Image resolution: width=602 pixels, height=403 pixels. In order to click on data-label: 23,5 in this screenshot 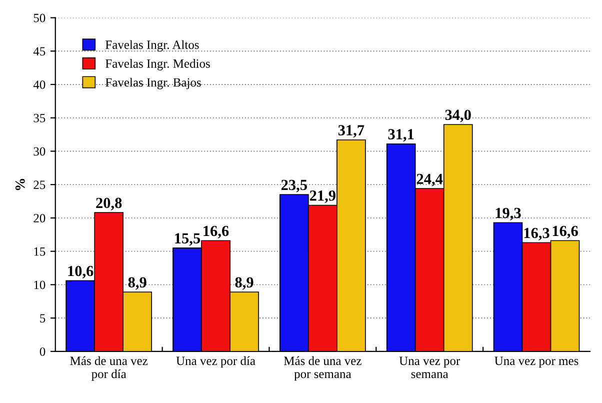, I will do `click(294, 186)`.